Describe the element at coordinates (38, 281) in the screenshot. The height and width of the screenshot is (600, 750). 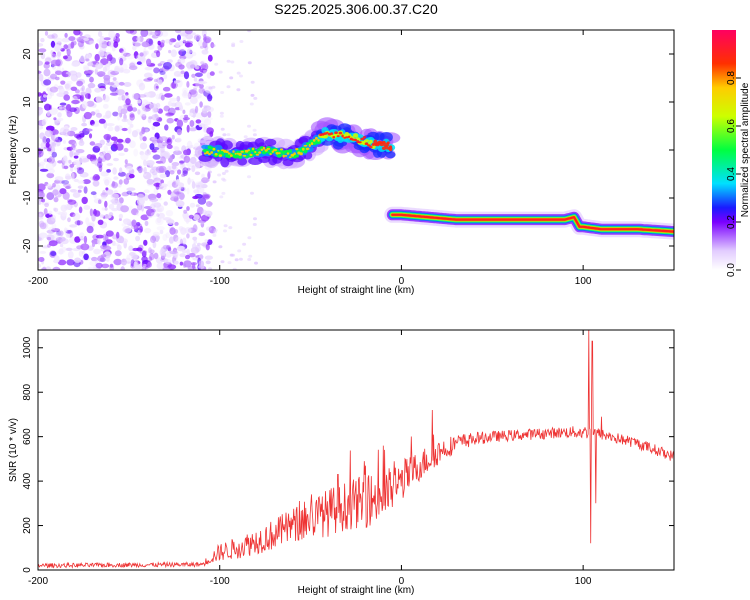
I see `x-tick-label: -200` at that location.